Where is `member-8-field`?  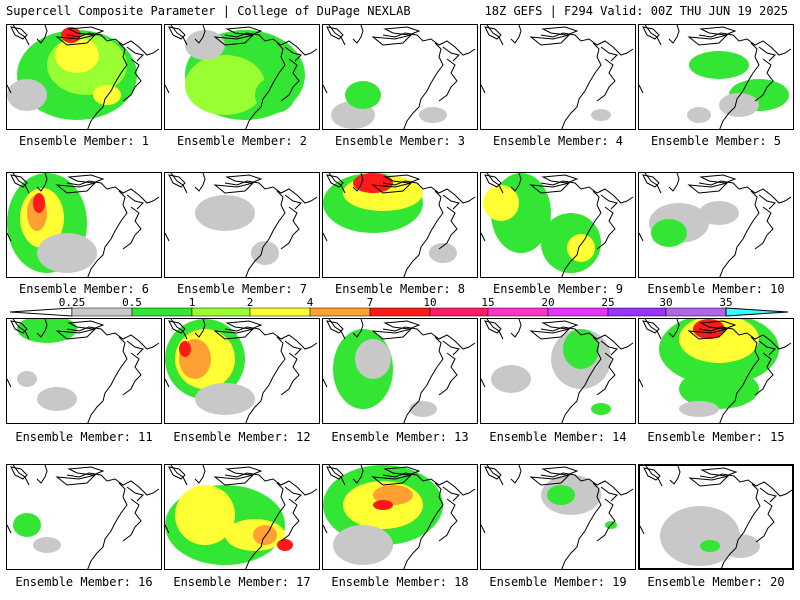 member-8-field is located at coordinates (399, 225).